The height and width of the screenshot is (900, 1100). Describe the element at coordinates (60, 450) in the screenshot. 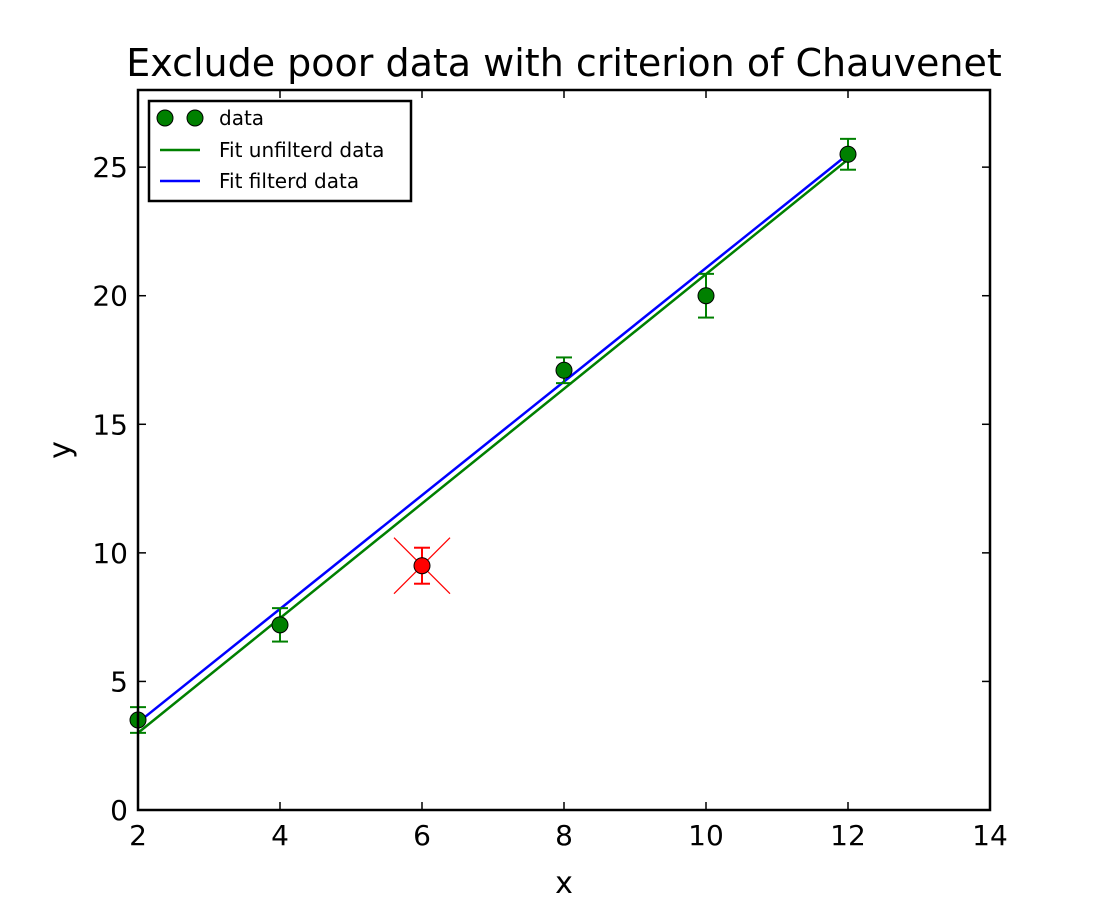

I see `y-axis-label: y` at that location.